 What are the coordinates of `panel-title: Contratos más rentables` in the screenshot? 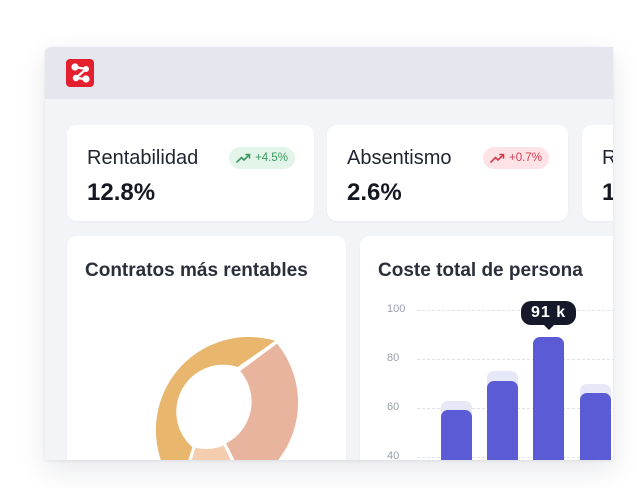 It's located at (196, 270).